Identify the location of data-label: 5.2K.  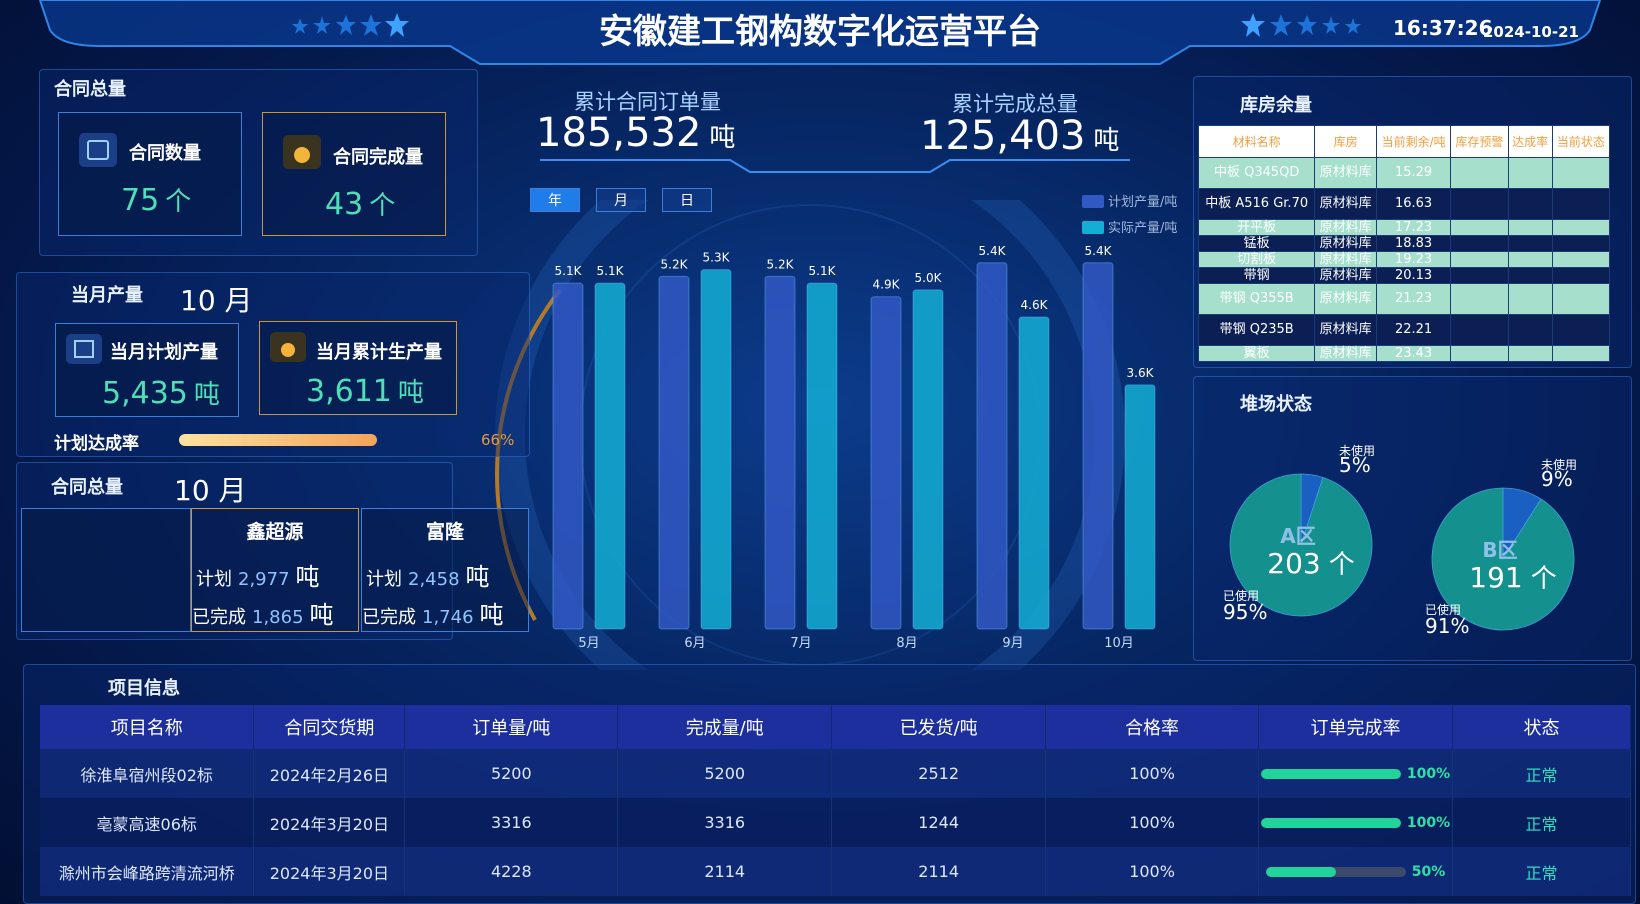
(675, 264).